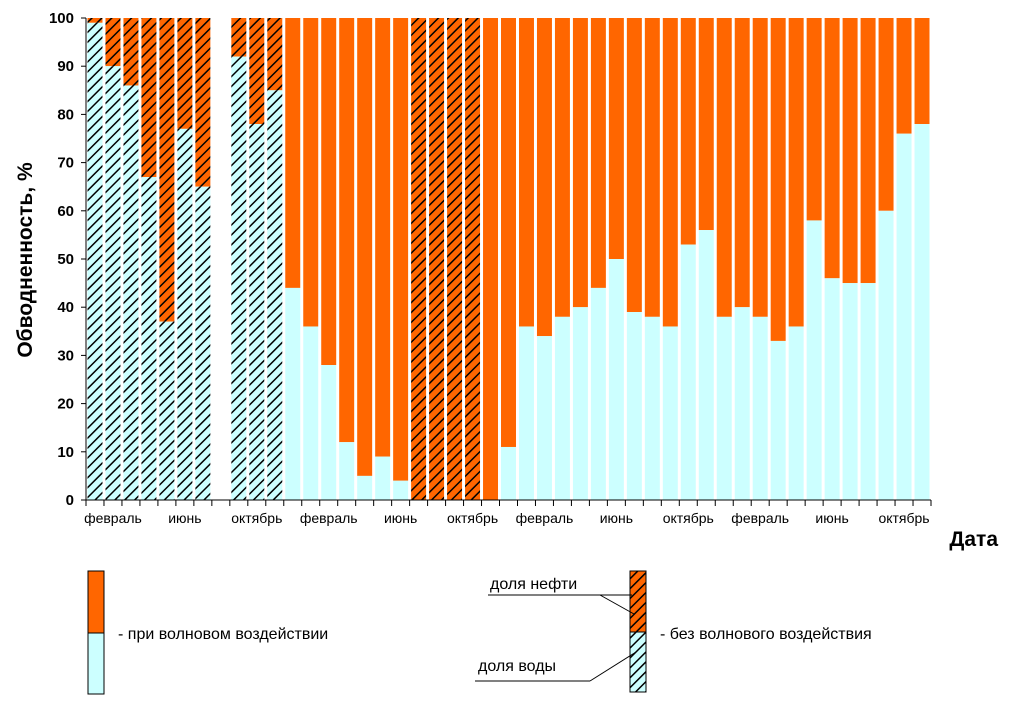  Describe the element at coordinates (65, 355) in the screenshot. I see `y-tick-label: 30` at that location.